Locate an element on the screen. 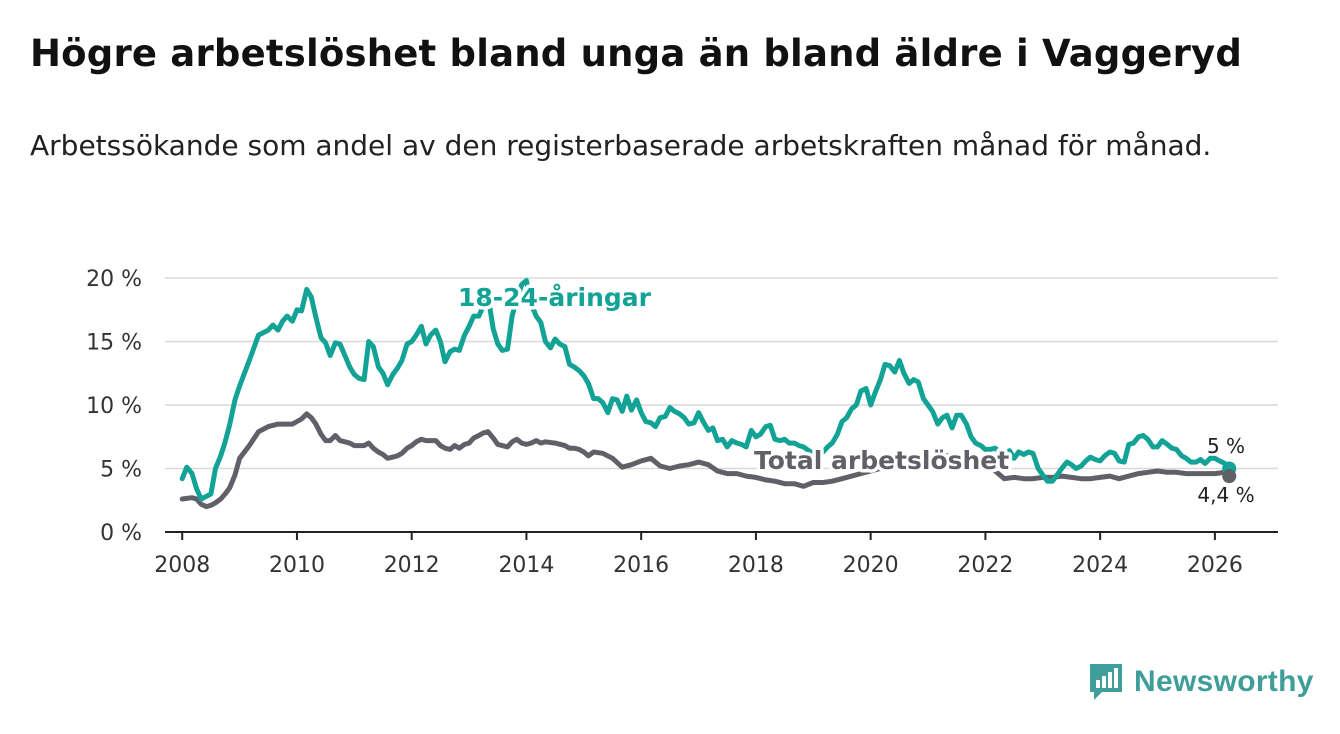 Image resolution: width=1340 pixels, height=734 pixels. series-label-youth: 18-24-åringar is located at coordinates (555, 297).